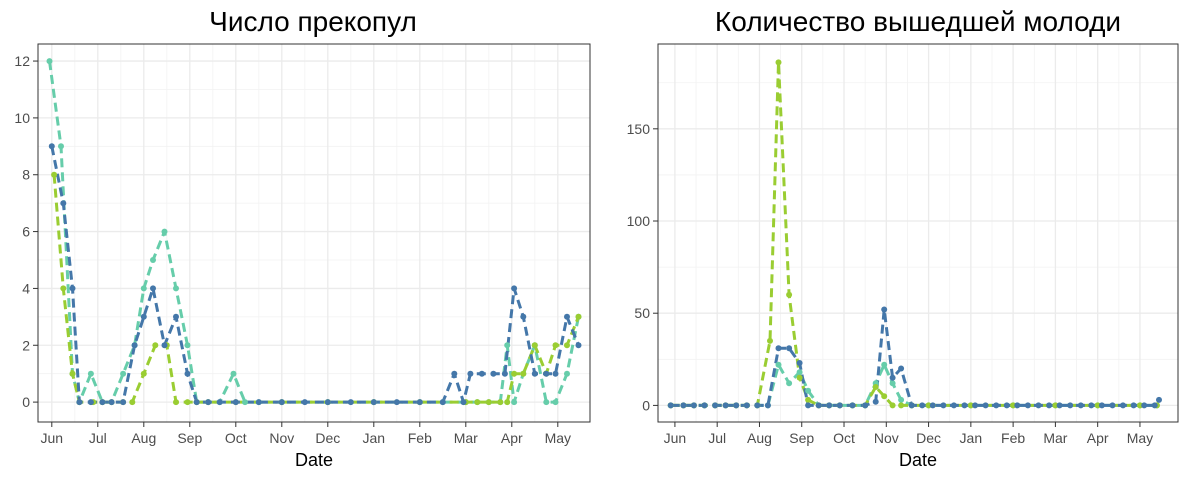  Describe the element at coordinates (844, 438) in the screenshot. I see `x-tick-label: Oct` at that location.